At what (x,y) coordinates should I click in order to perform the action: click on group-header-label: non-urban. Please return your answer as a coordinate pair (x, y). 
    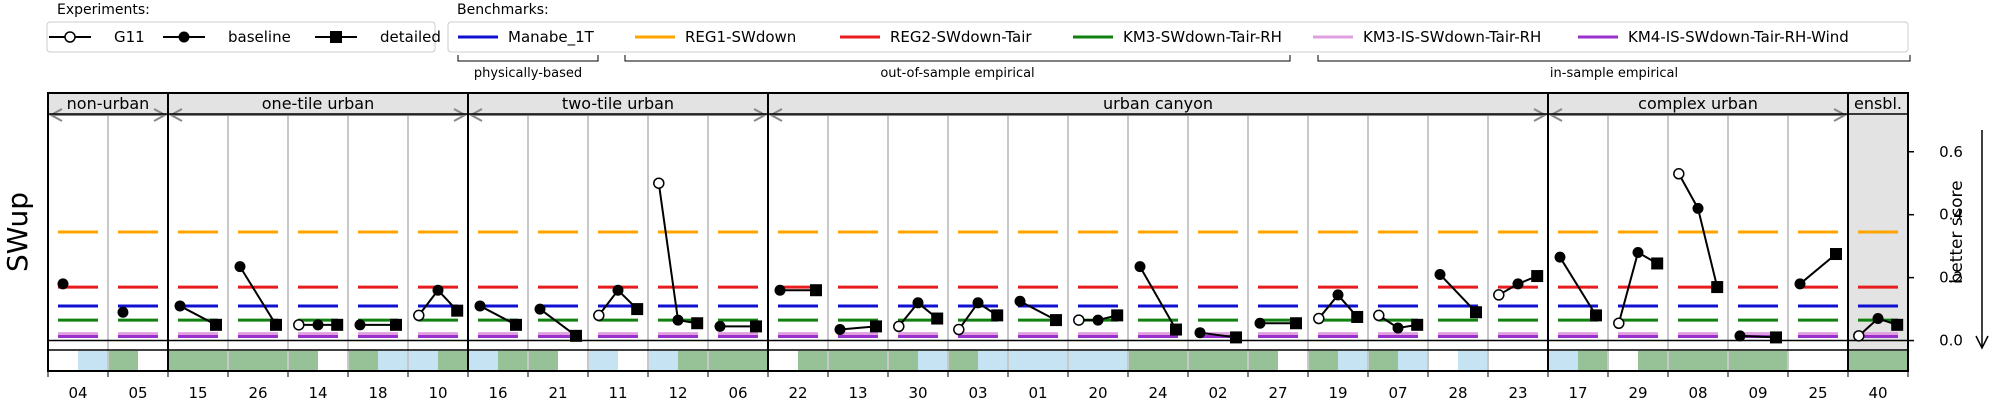
    Looking at the image, I should click on (108, 103).